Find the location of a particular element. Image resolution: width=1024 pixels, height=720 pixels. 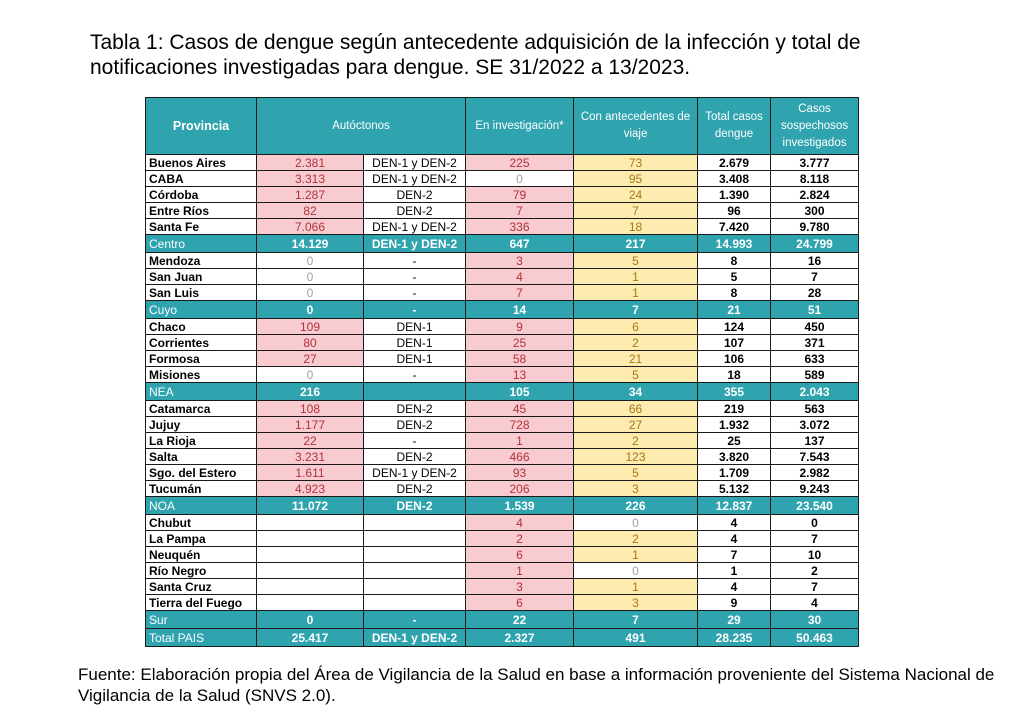

cell-antecedentes-viaje: 6 is located at coordinates (636, 326).